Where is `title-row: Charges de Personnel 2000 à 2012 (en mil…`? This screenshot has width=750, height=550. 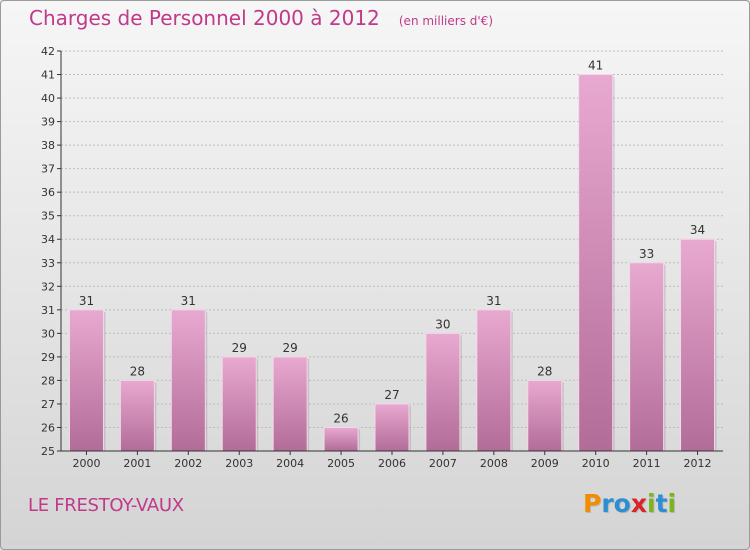 title-row: Charges de Personnel 2000 à 2012 (en mil… is located at coordinates (261, 18).